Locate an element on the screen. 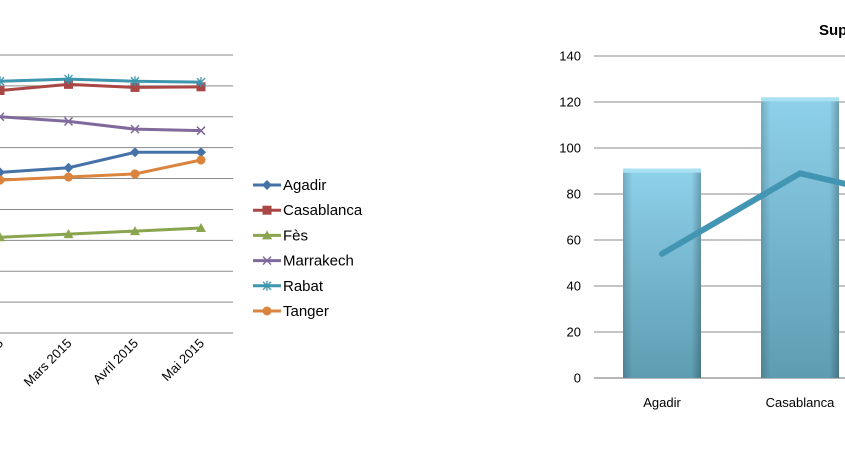 The height and width of the screenshot is (464, 845). bar-chart-x-tick-label: Casablanca is located at coordinates (800, 402).